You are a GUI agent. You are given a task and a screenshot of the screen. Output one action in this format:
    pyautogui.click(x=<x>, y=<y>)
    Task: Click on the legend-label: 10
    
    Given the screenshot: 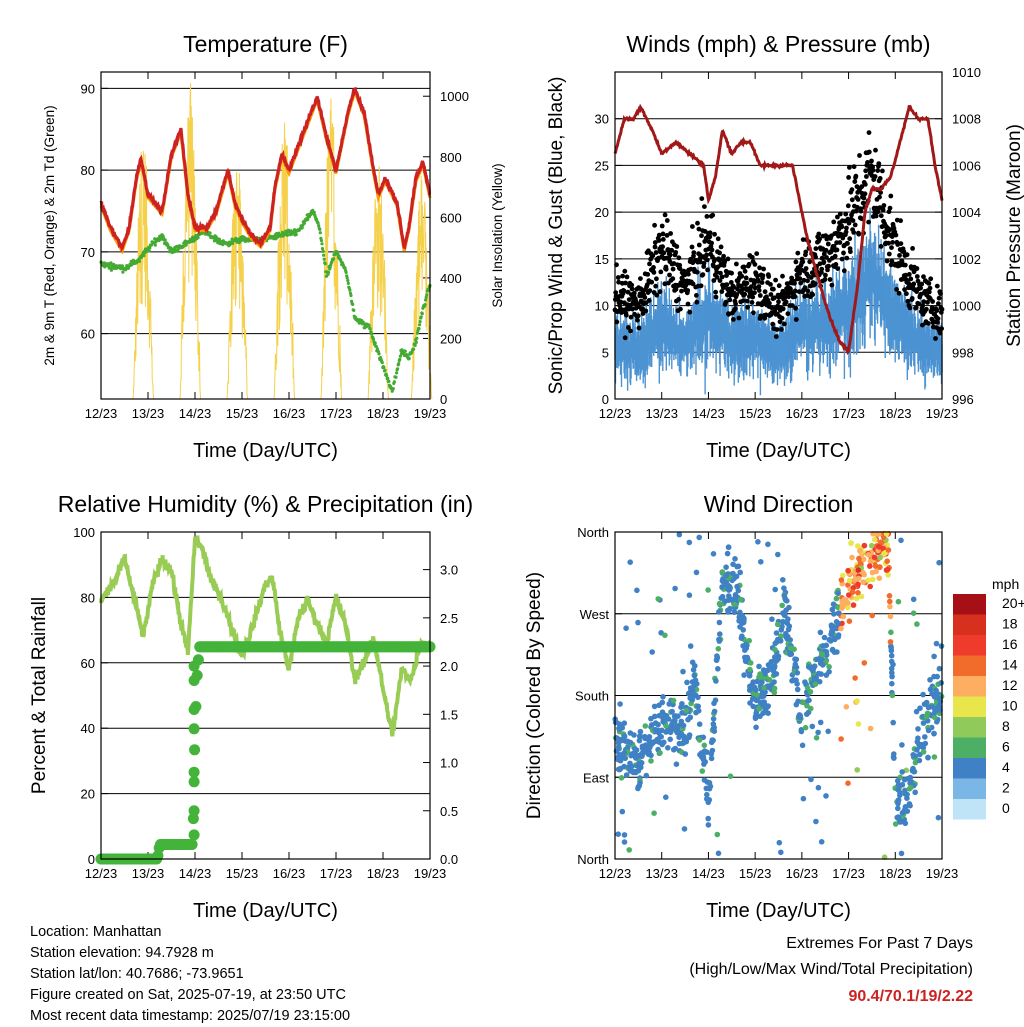 What is the action you would take?
    pyautogui.click(x=1010, y=706)
    